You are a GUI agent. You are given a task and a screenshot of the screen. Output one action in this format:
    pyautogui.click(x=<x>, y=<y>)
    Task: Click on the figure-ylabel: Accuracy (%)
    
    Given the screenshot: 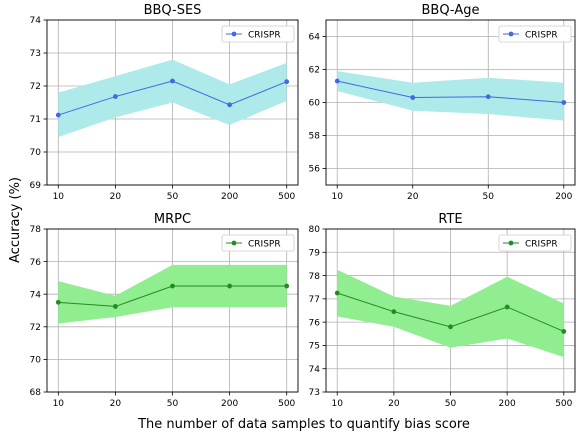 What is the action you would take?
    pyautogui.click(x=15, y=220)
    